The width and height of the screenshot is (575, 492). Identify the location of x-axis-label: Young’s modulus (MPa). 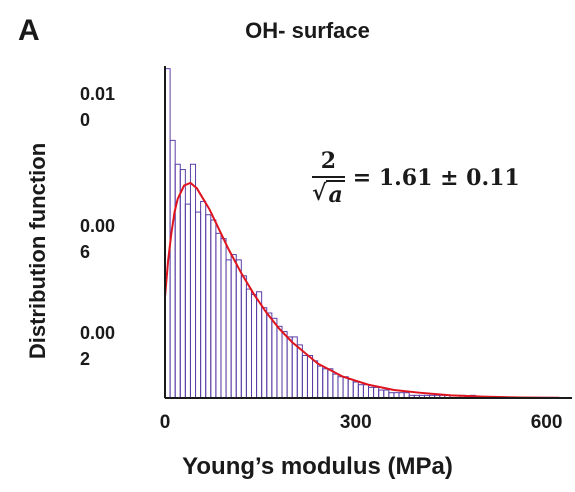
(317, 466).